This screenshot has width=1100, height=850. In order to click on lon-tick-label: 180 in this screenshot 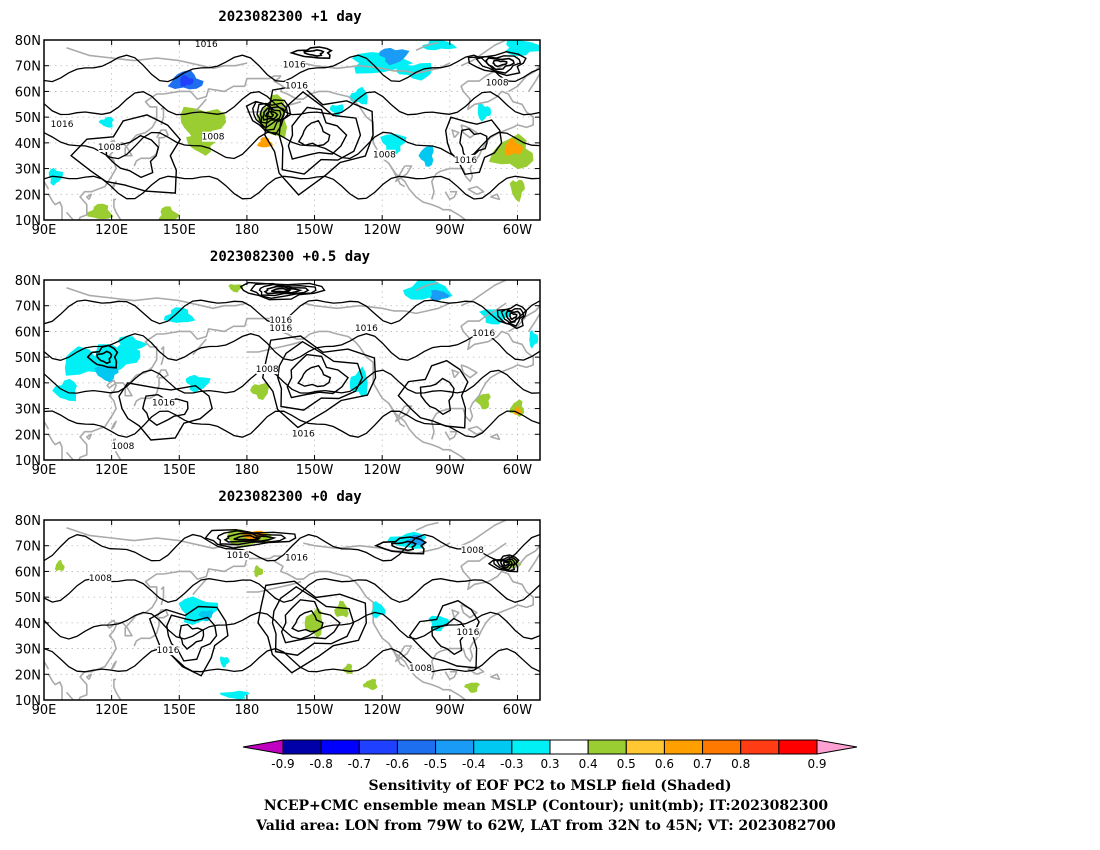, I will do `click(246, 230)`.